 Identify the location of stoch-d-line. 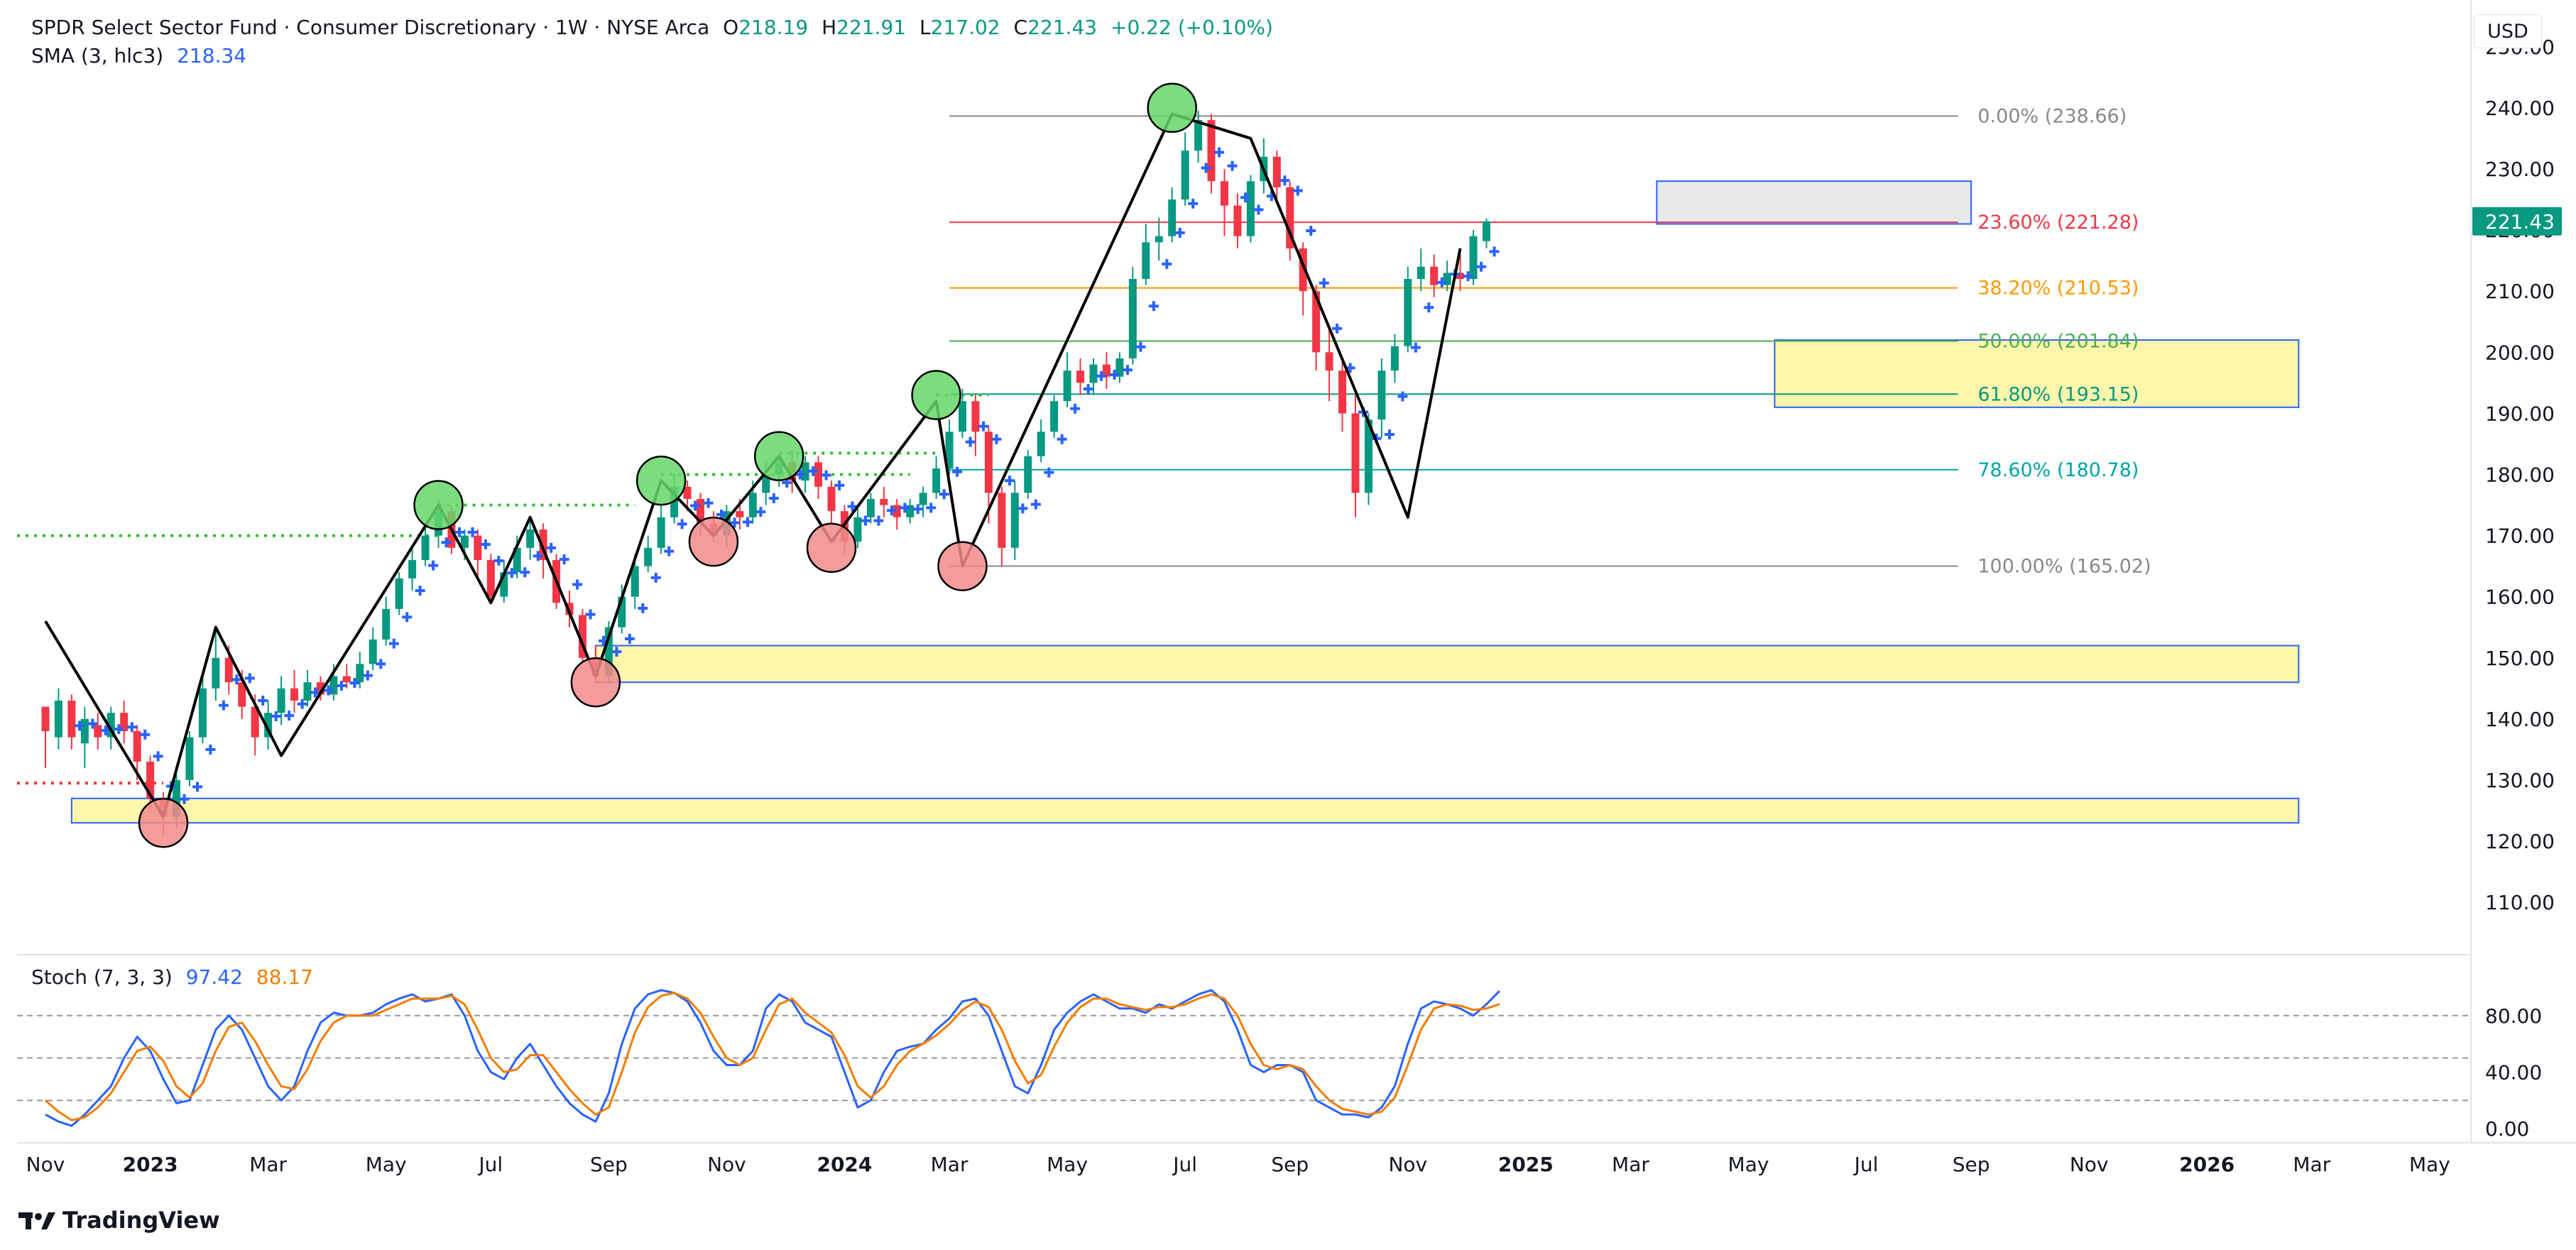
(772, 1057).